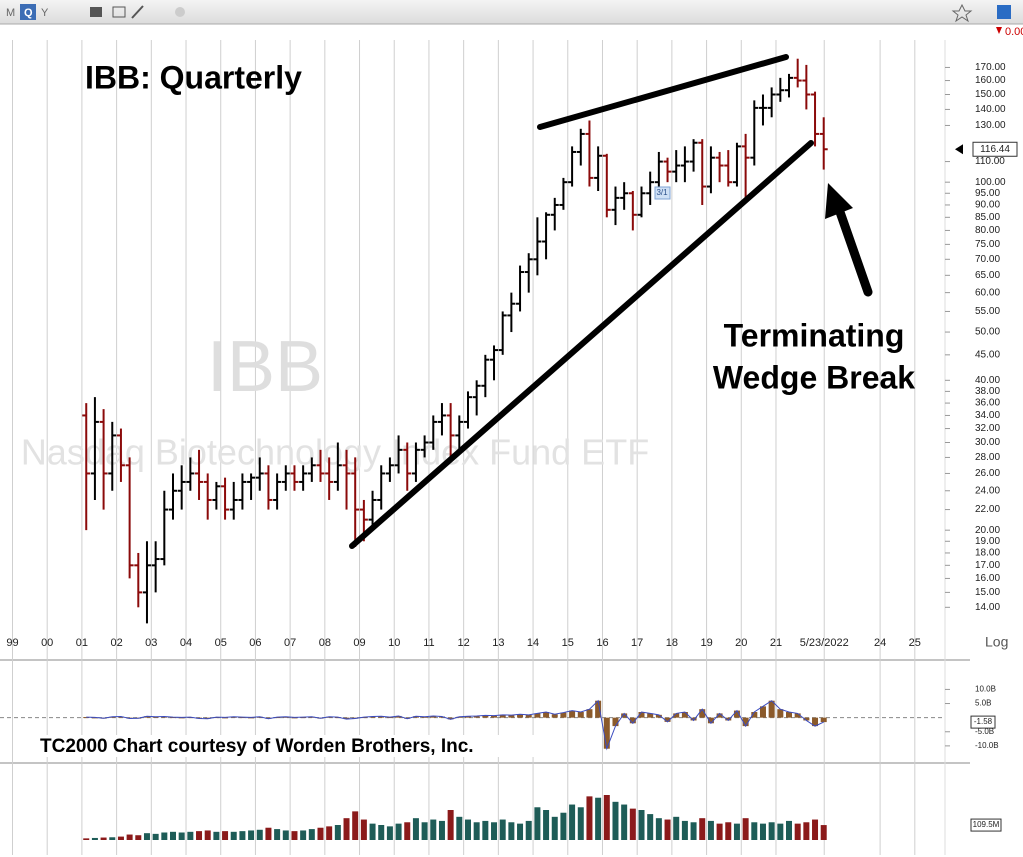  What do you see at coordinates (987, 745) in the screenshot?
I see `y-tick-label: -10.0B` at bounding box center [987, 745].